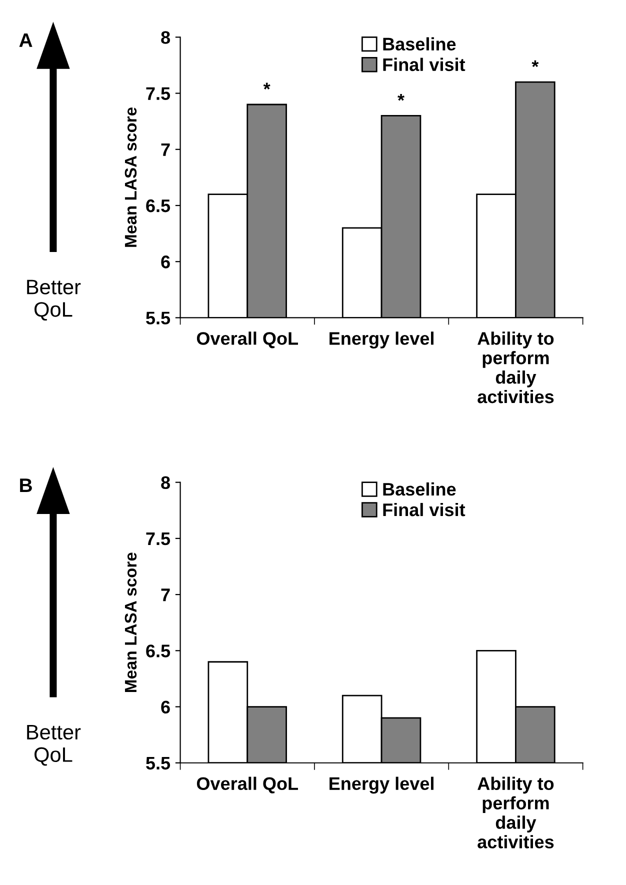 The height and width of the screenshot is (885, 626). Describe the element at coordinates (26, 485) in the screenshot. I see `text: B` at that location.